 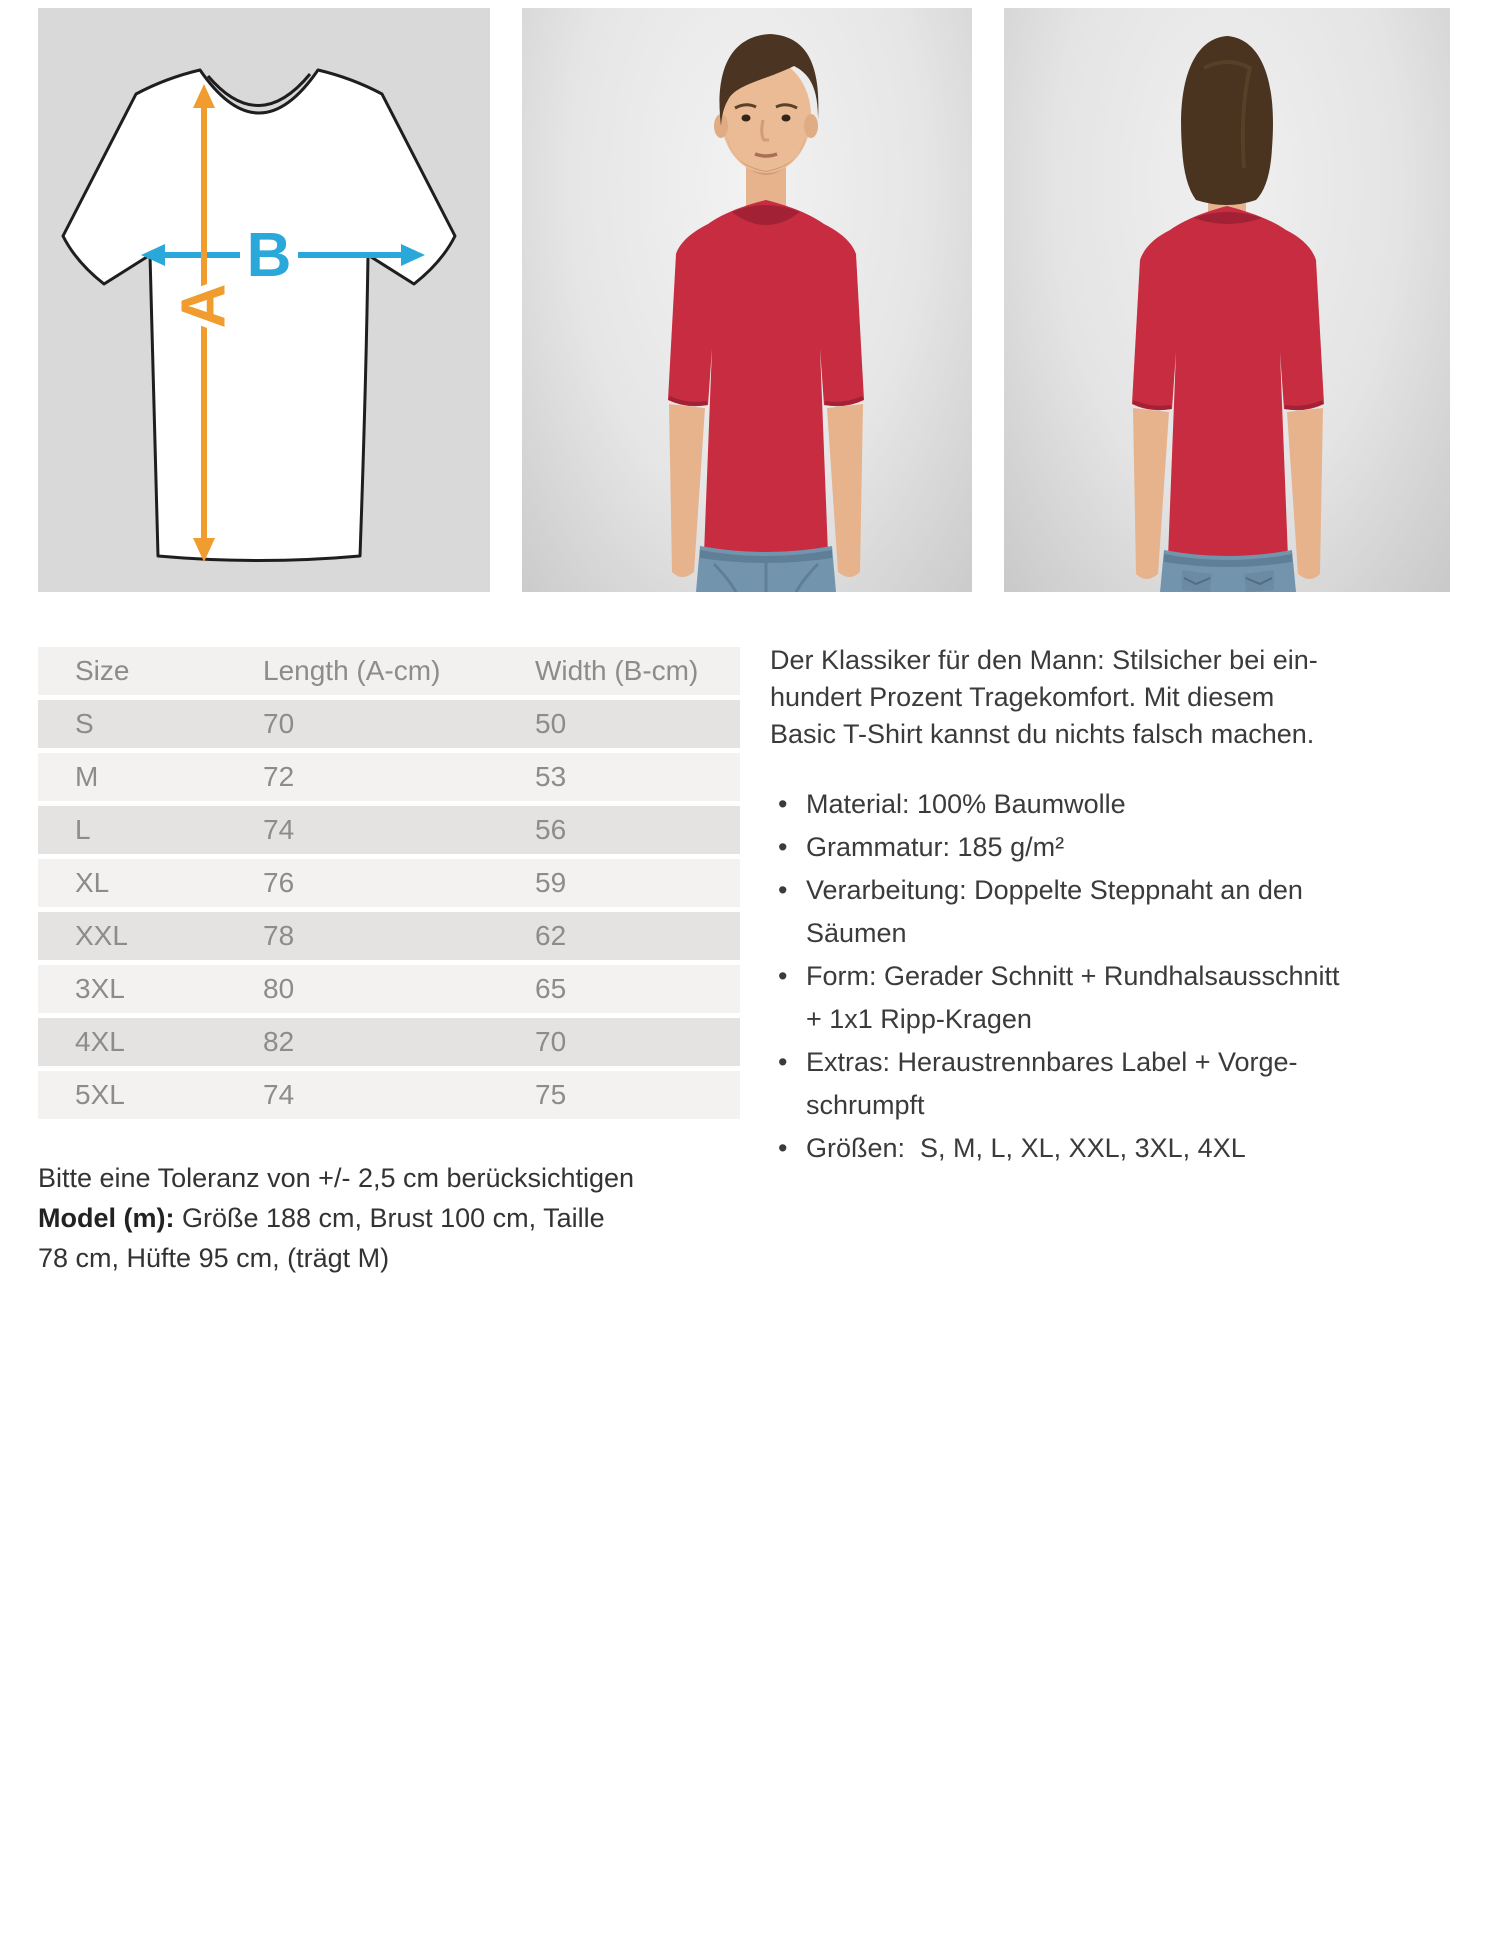 I want to click on size-table-cell: 75, so click(x=551, y=1094).